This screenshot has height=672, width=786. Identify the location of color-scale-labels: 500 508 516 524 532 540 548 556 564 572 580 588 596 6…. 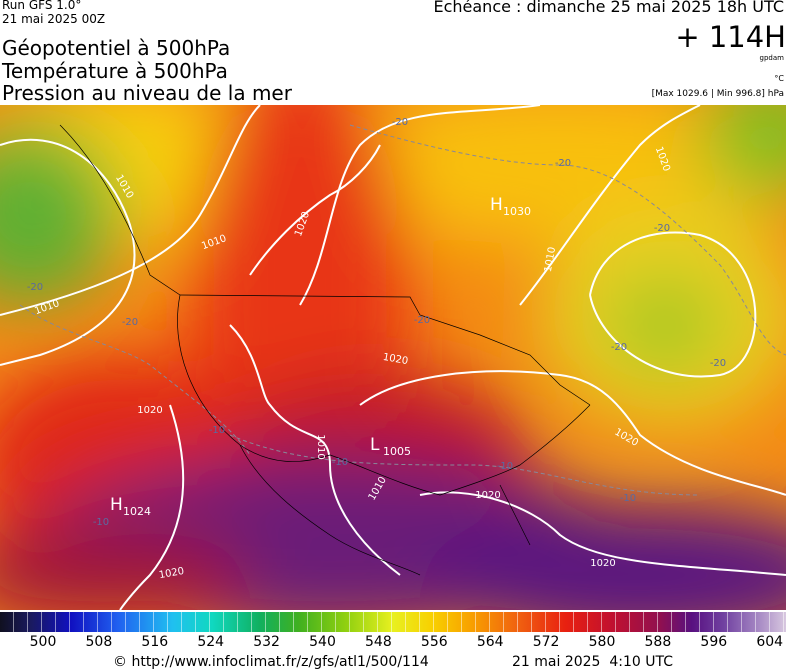
(393, 644).